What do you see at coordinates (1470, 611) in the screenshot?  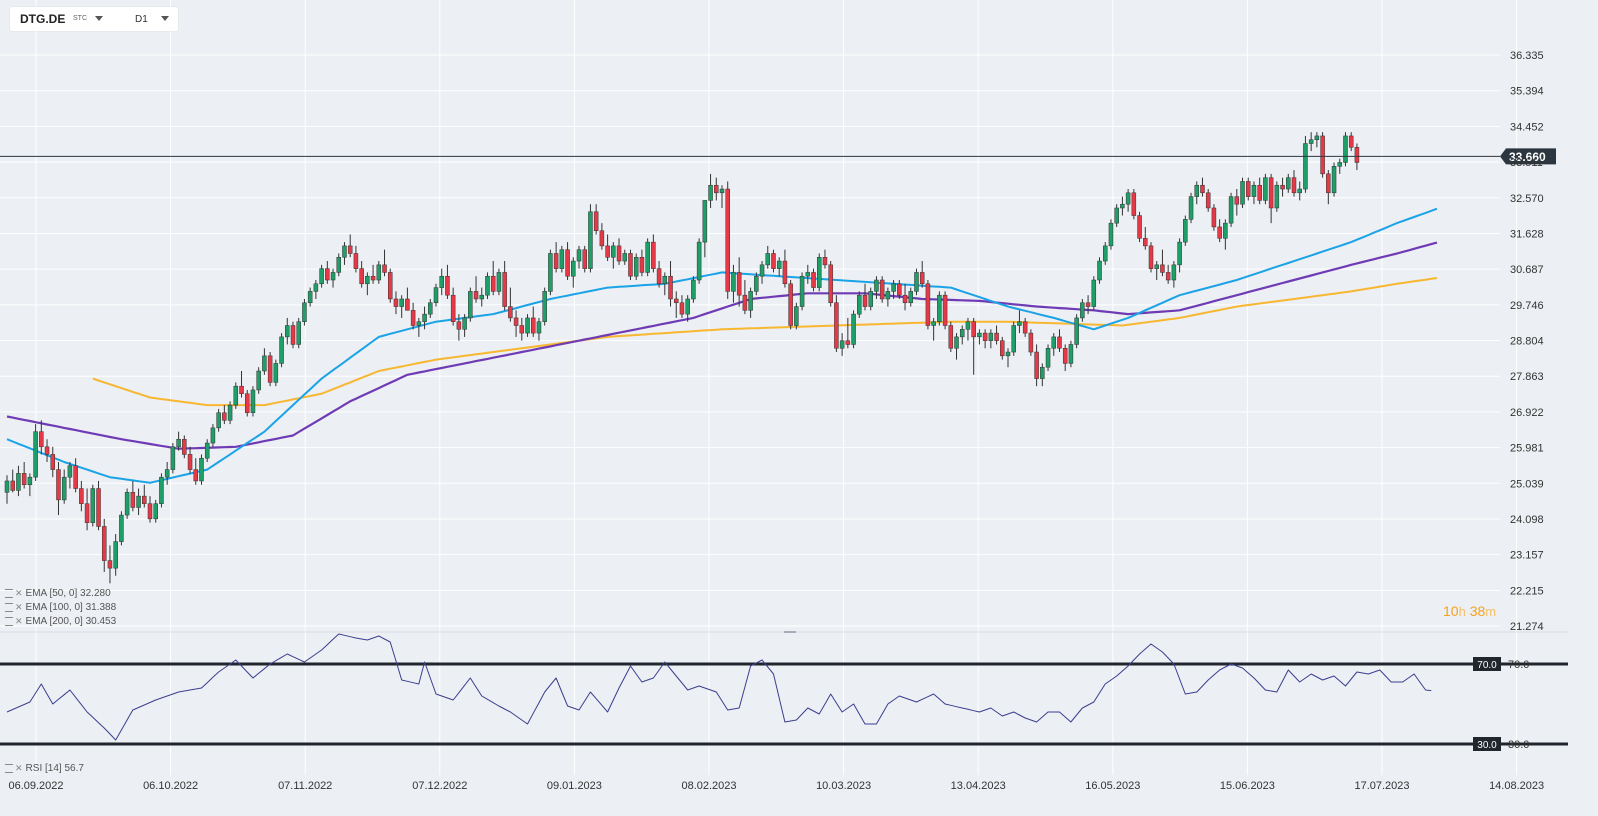 I see `candle-countdown: 10h 38m` at bounding box center [1470, 611].